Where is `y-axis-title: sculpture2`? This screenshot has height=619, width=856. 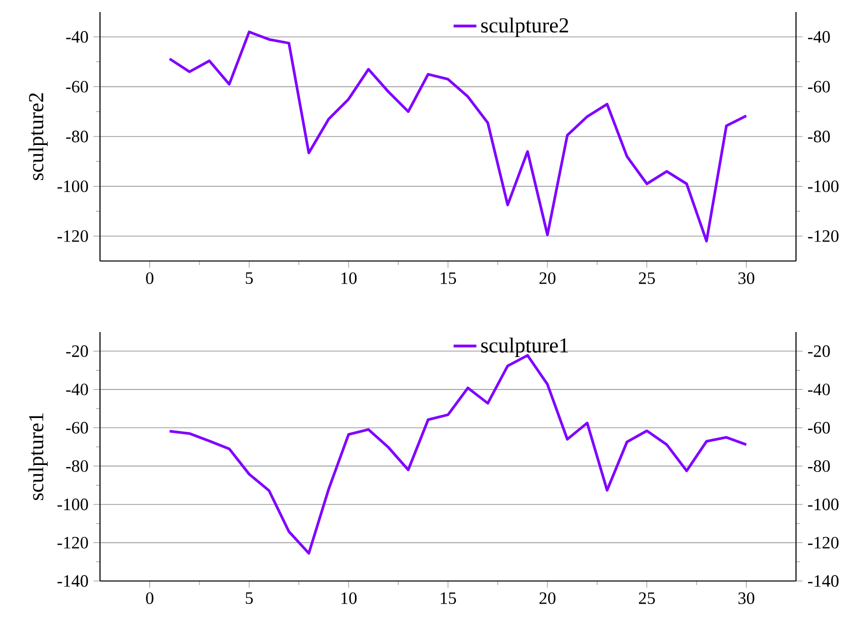 y-axis-title: sculpture2 is located at coordinates (38, 136).